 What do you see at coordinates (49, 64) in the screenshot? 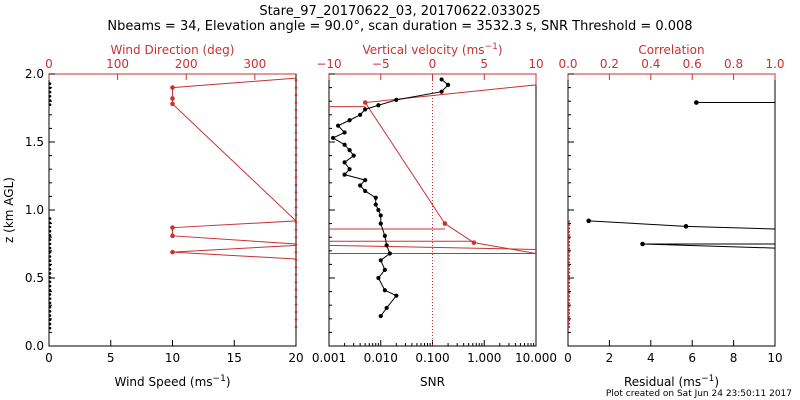
I see `wind-top-tick-label: 0` at bounding box center [49, 64].